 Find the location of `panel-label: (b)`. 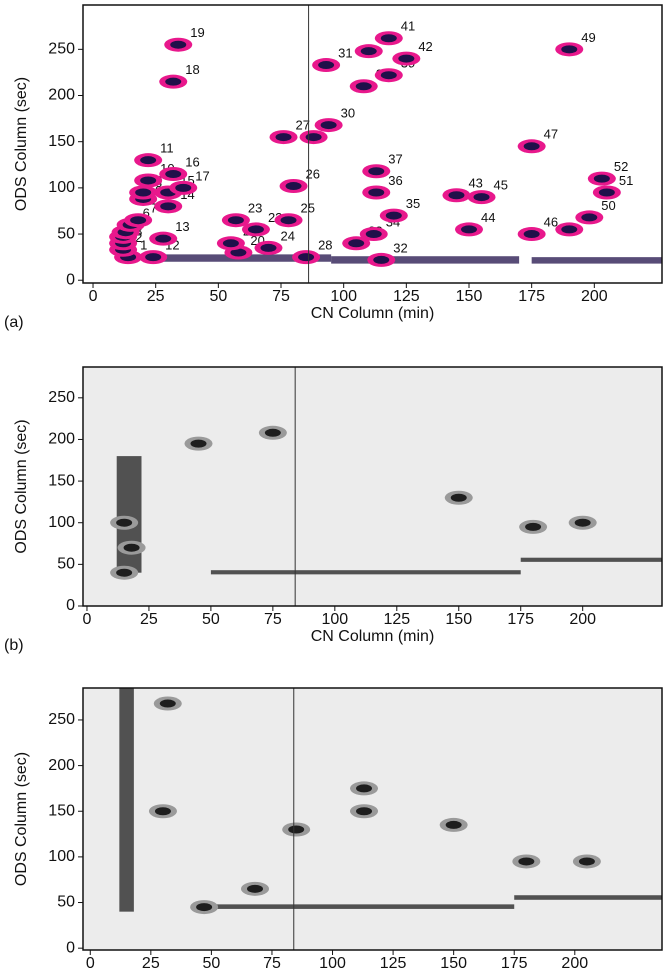

panel-label: (b) is located at coordinates (14, 645).